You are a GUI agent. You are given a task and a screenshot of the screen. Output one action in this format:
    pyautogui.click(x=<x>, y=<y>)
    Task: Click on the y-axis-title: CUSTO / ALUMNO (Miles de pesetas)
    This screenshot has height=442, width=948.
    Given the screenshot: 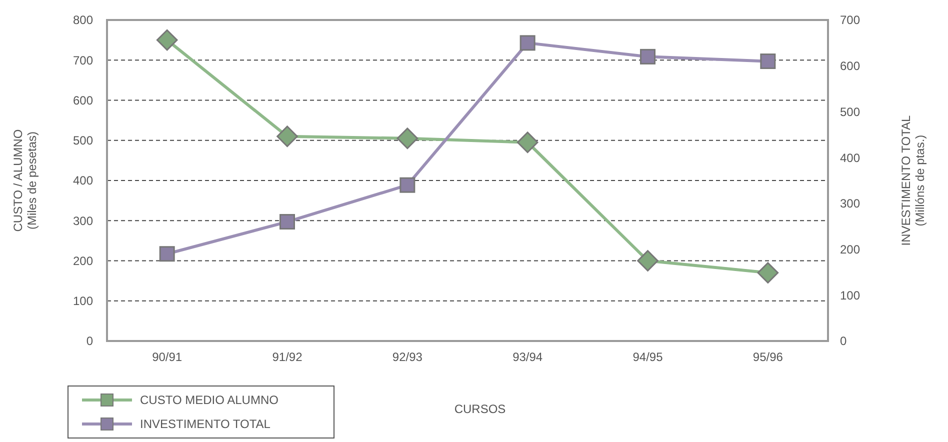 What is the action you would take?
    pyautogui.click(x=25, y=180)
    